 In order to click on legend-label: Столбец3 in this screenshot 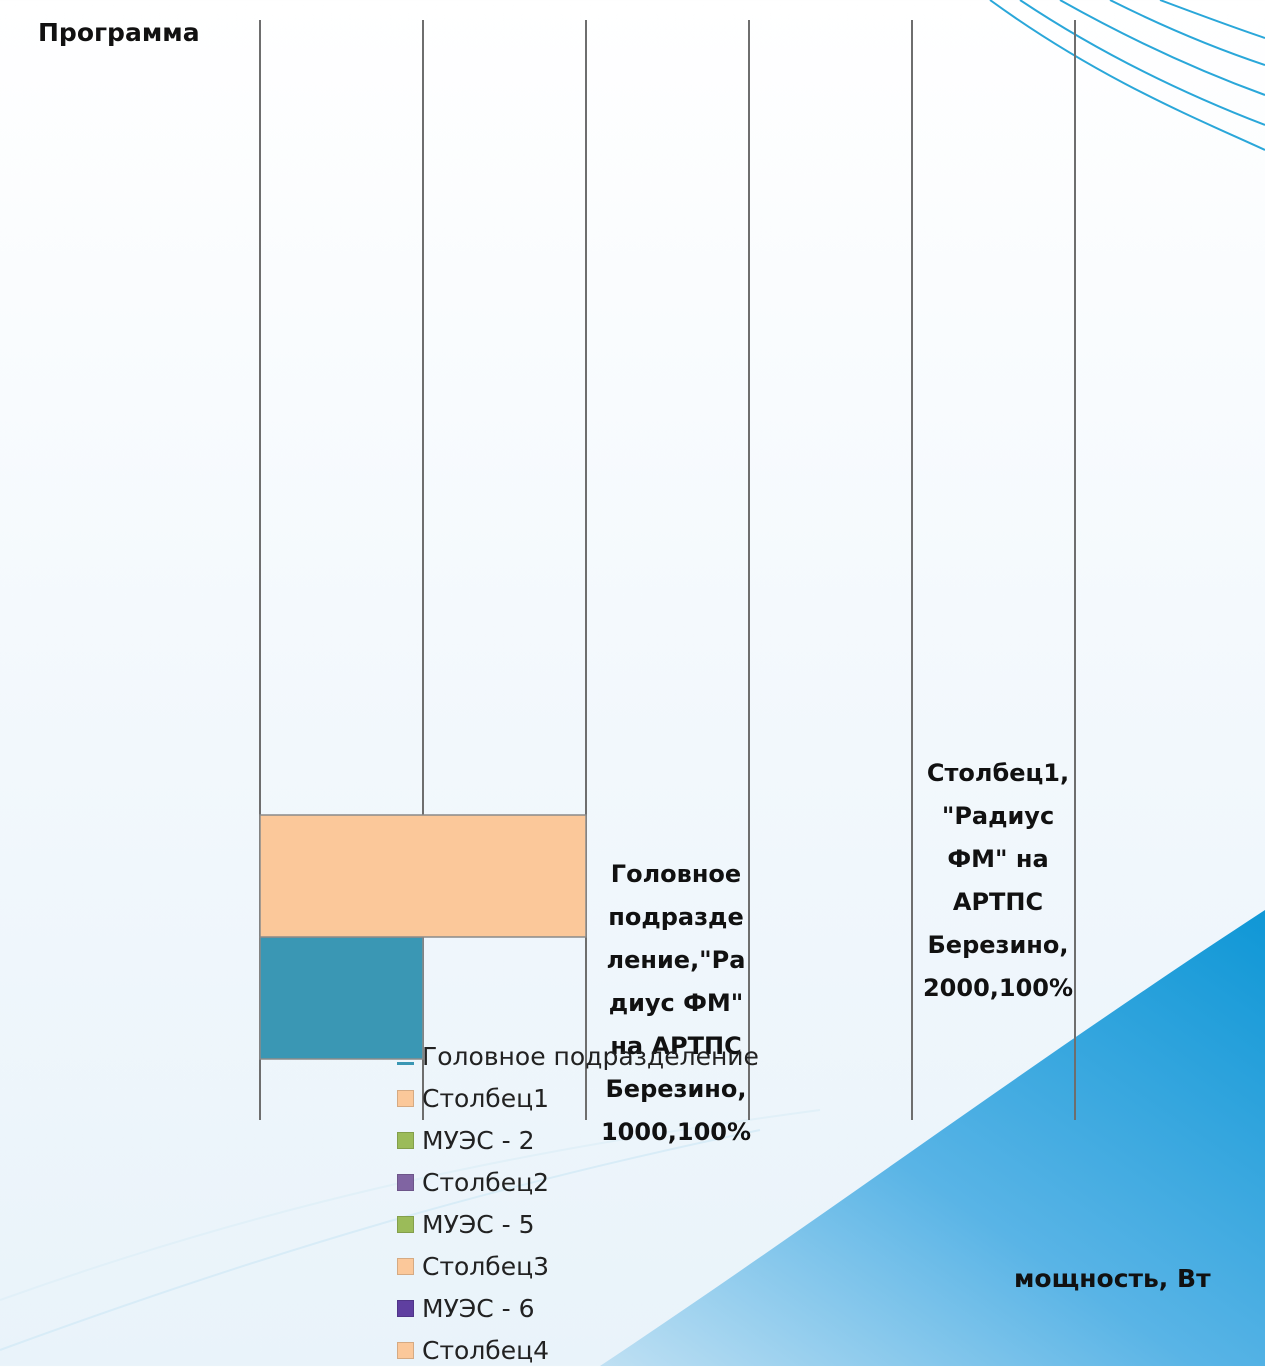, I will do `click(486, 1266)`.